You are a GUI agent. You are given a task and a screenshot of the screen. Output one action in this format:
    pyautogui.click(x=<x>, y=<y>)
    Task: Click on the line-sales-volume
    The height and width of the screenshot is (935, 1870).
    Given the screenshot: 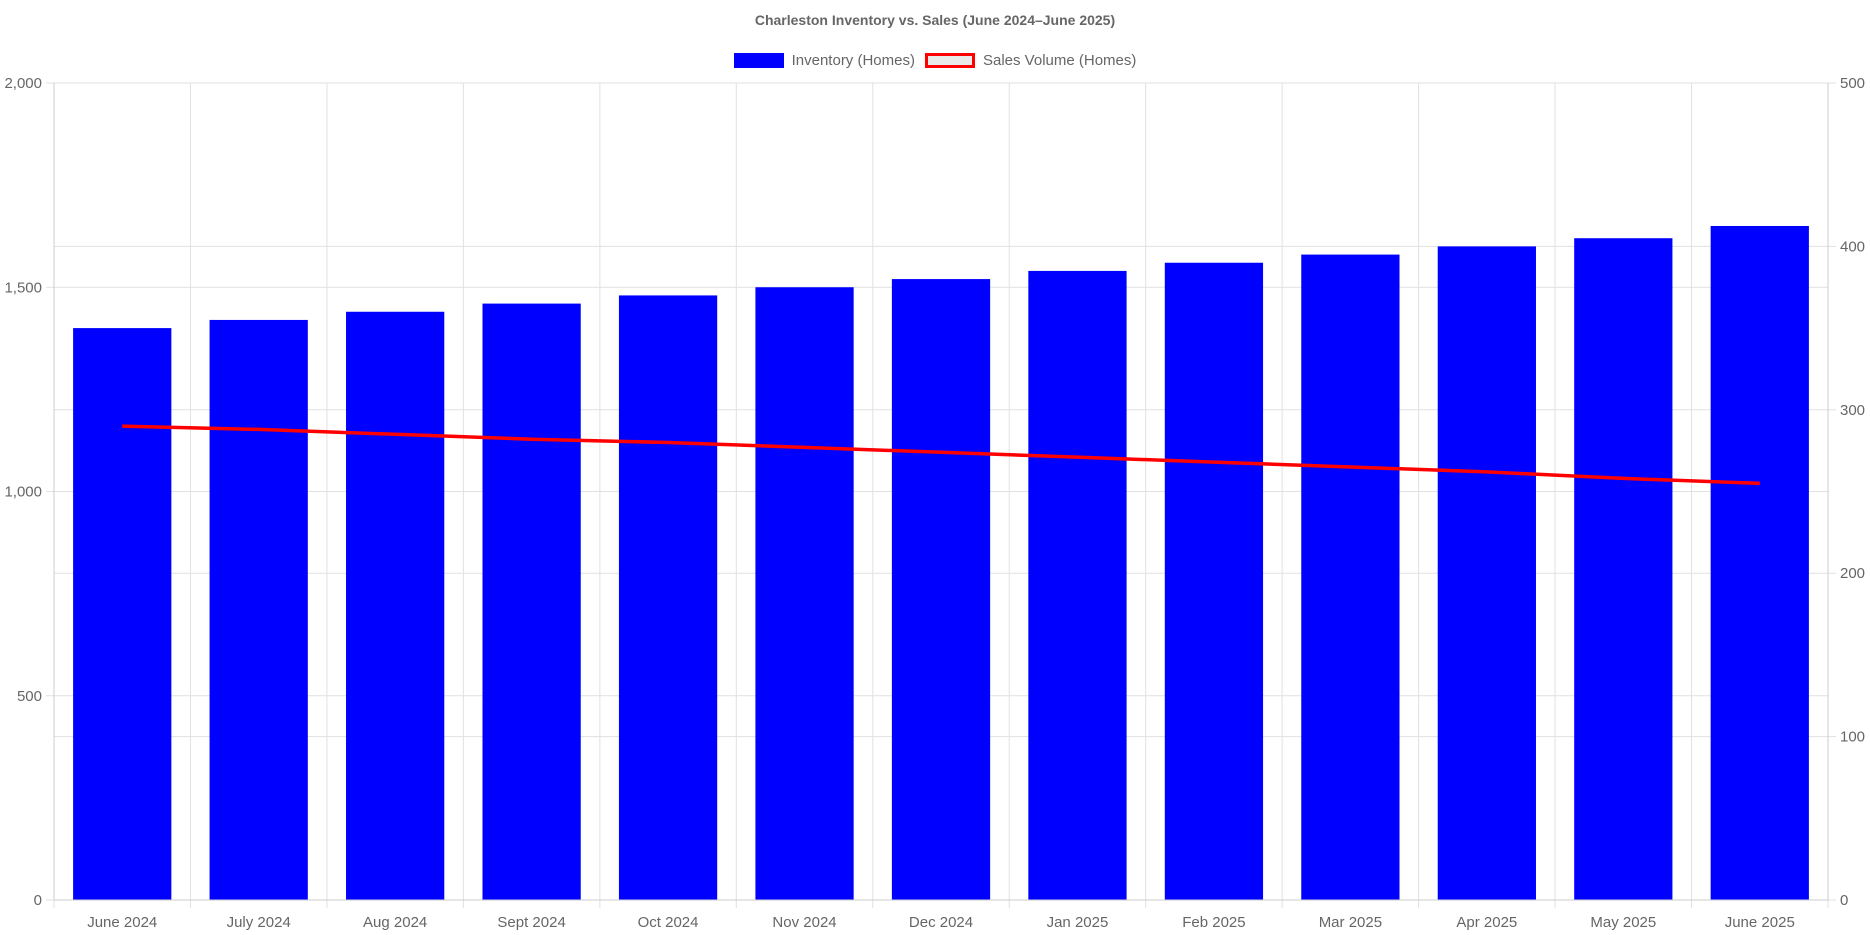 What is the action you would take?
    pyautogui.click(x=941, y=455)
    